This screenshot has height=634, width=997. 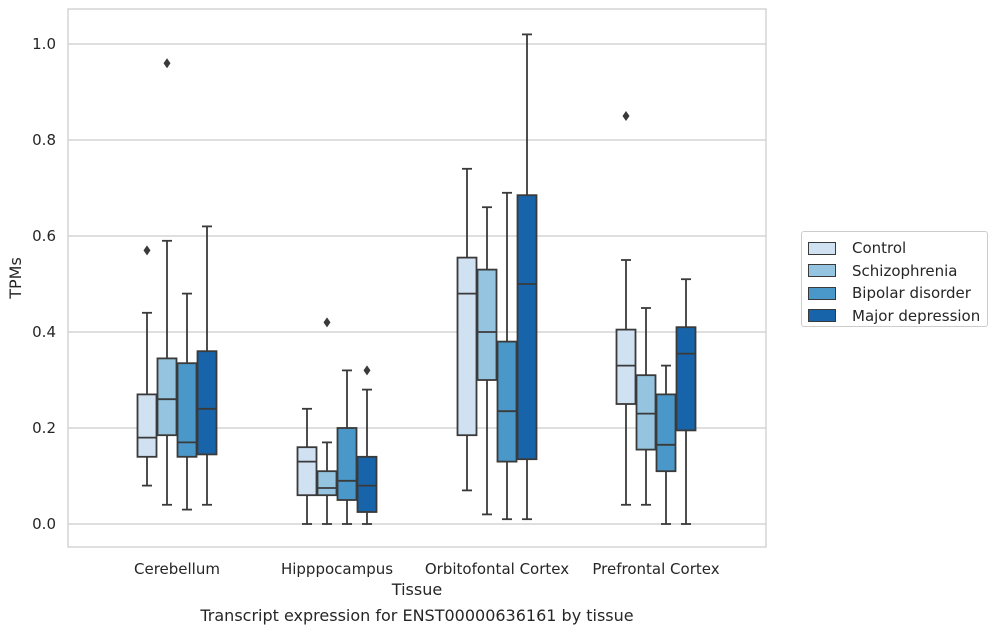 What do you see at coordinates (15, 278) in the screenshot?
I see `y-axis-label: TPMs` at bounding box center [15, 278].